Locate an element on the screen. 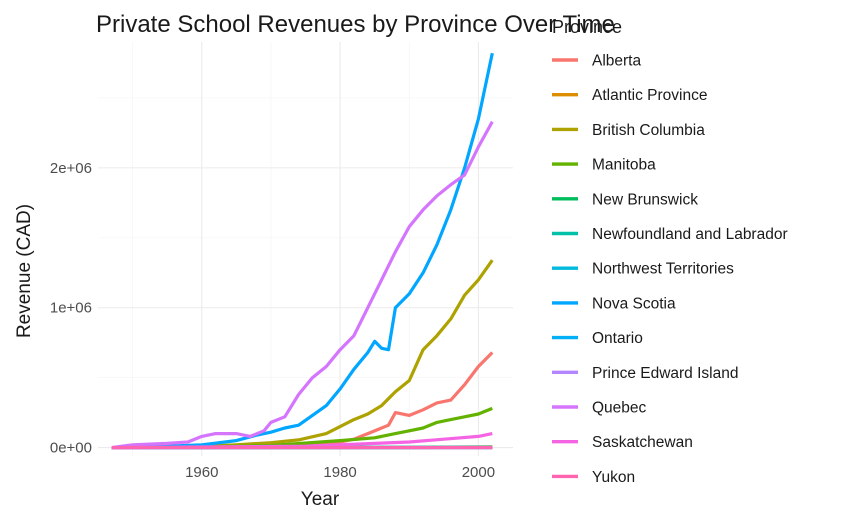 This screenshot has width=841, height=520. y-axis-tick-labels: 0e+00 1e+06 2e+06 is located at coordinates (71, 308).